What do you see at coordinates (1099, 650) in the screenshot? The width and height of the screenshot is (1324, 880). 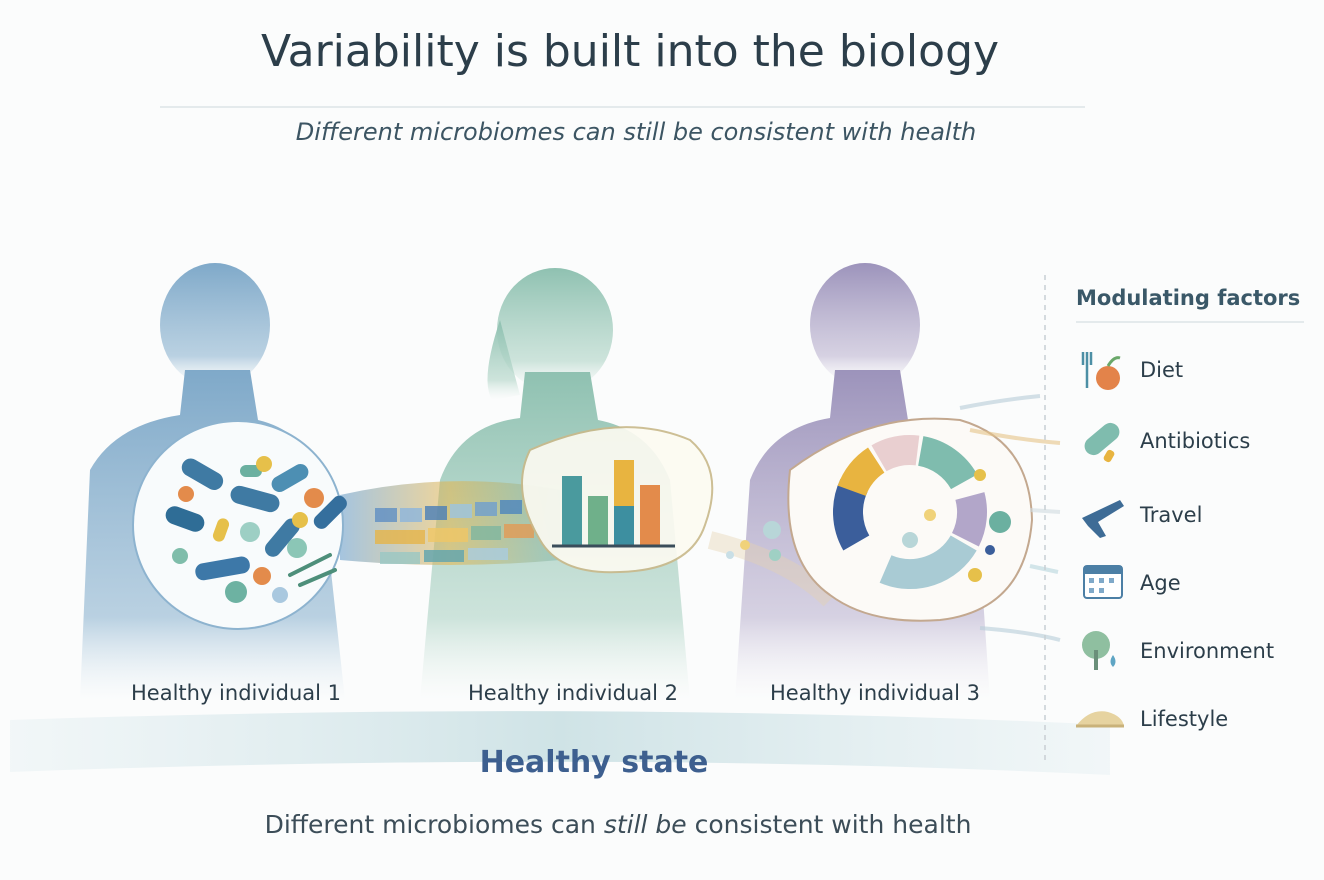 I see `icon-environment` at bounding box center [1099, 650].